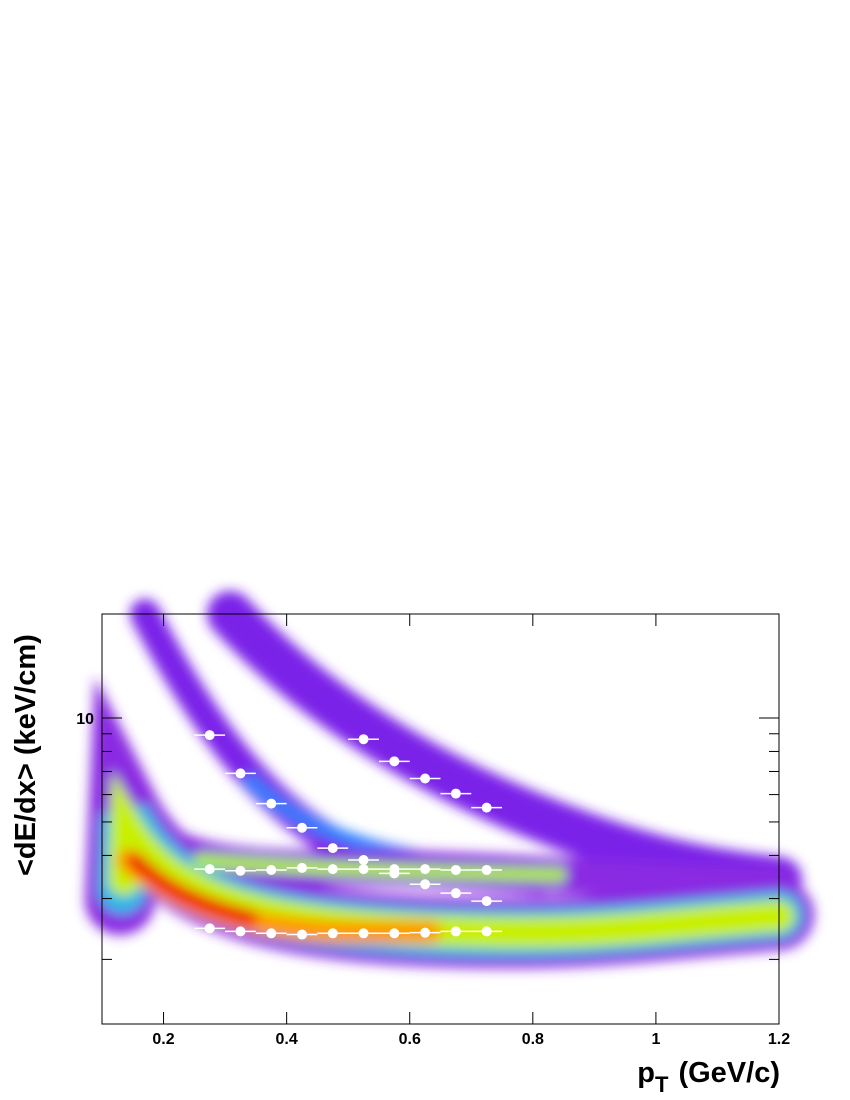  I want to click on x-tick-label: 0.4, so click(287, 1039).